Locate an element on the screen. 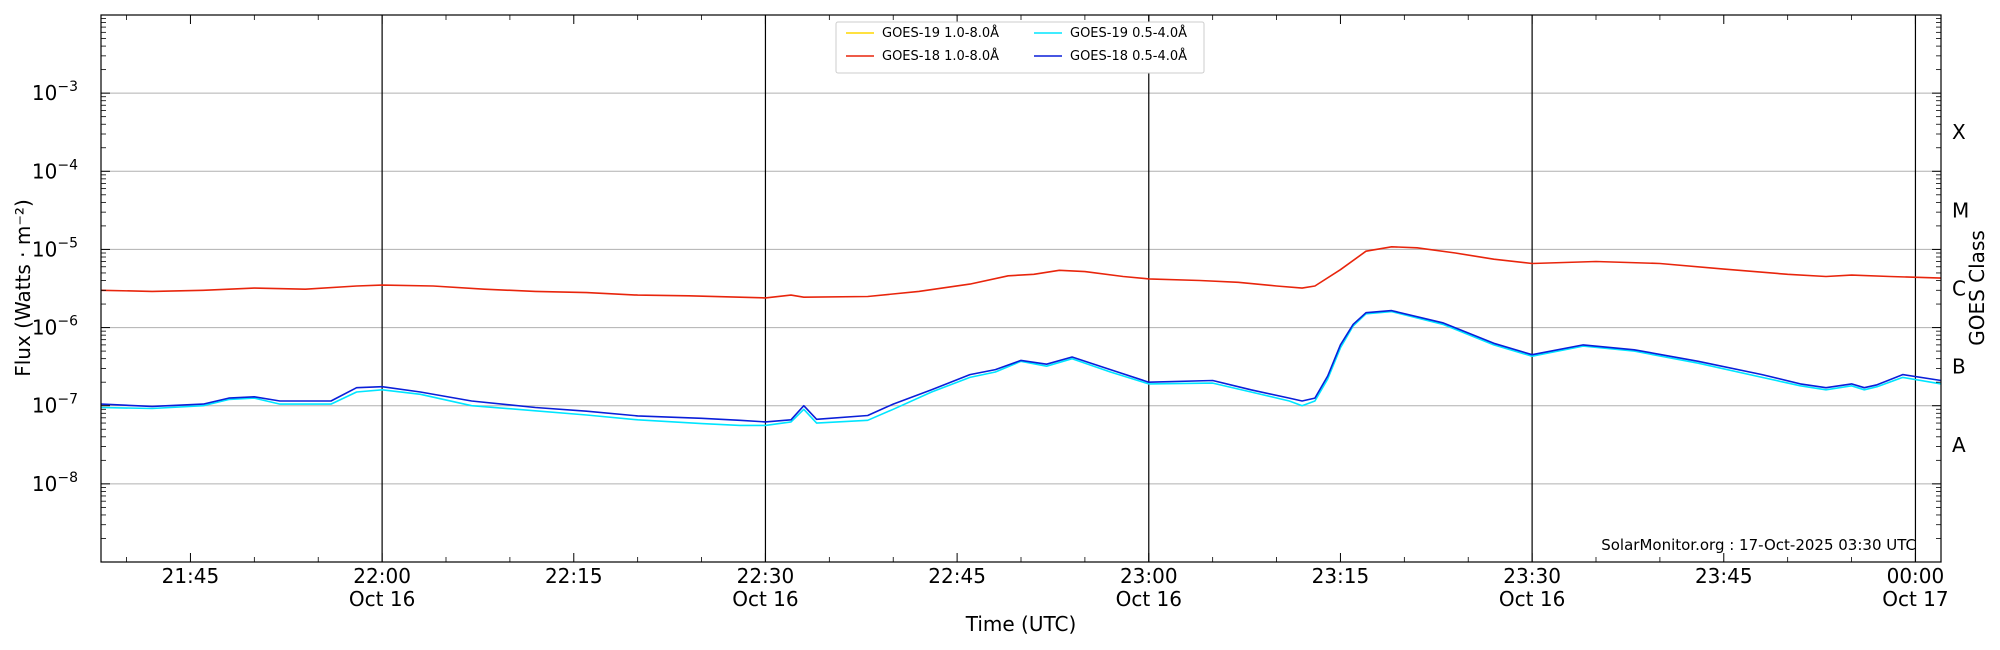  x-tick-label: 22:00 is located at coordinates (382, 576).